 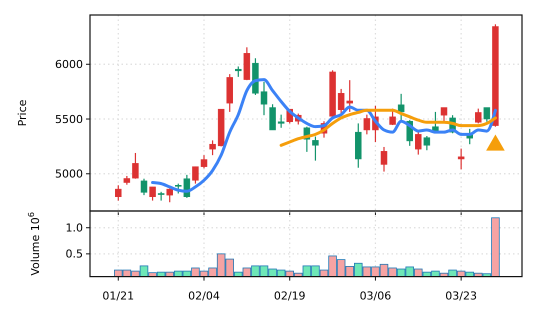 I want to click on x-tick-label: 03/23, so click(x=461, y=296).